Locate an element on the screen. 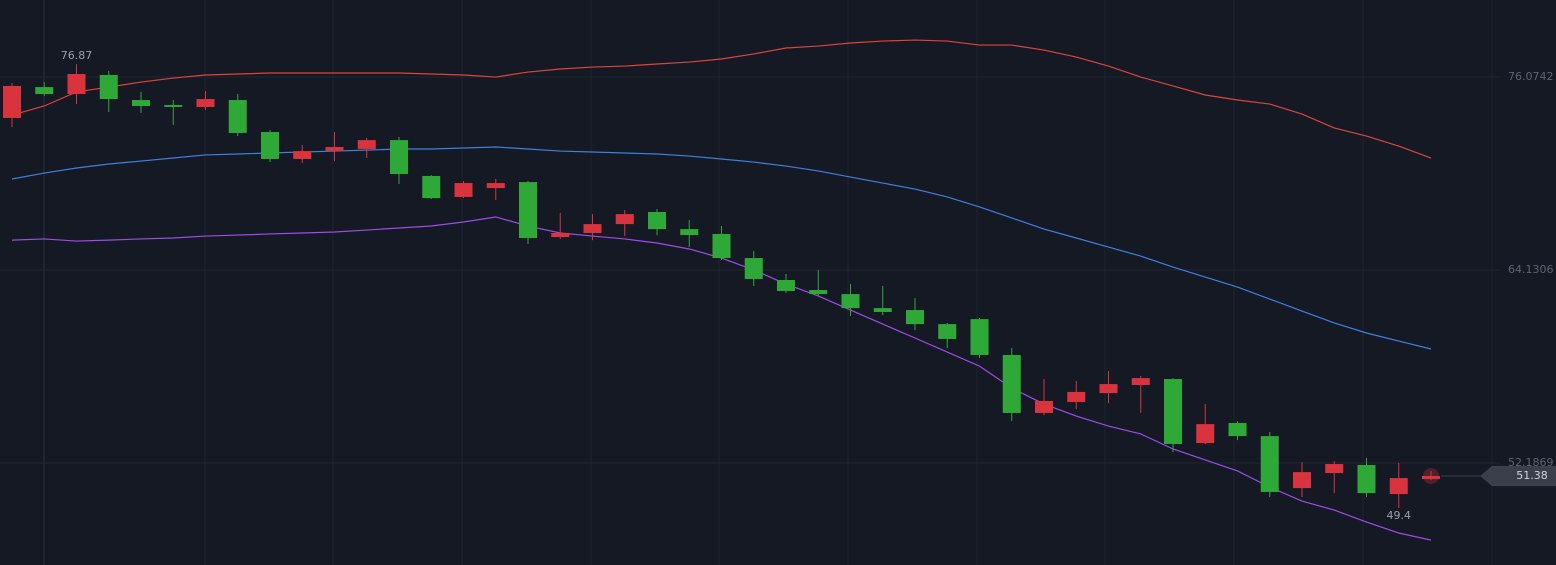 Image resolution: width=1556 pixels, height=565 pixels. price-tag is located at coordinates (1518, 475).